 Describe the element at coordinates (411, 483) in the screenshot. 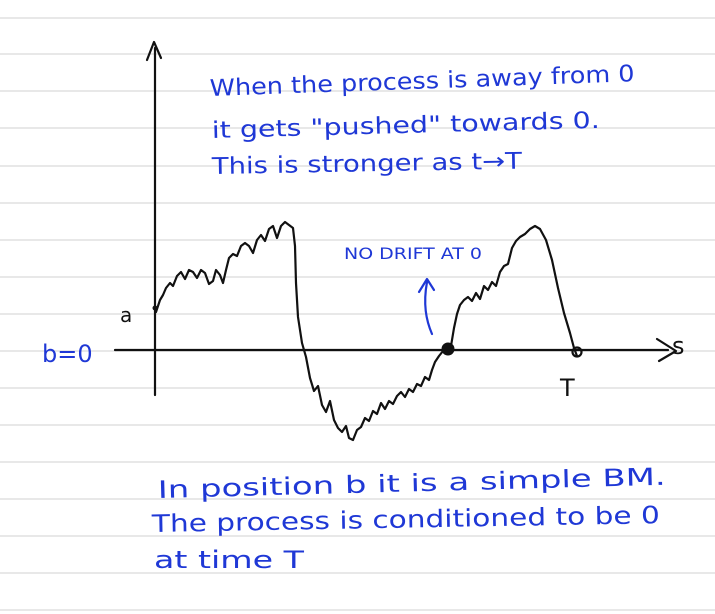

I see `bottom-note-line-1: In position b it is a simple BM.` at that location.